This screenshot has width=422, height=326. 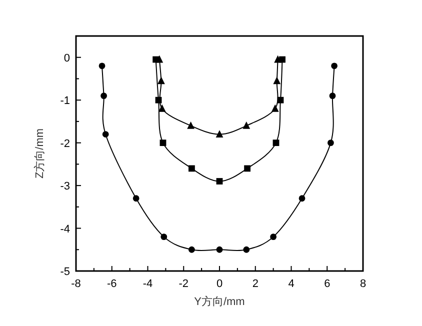 What do you see at coordinates (363, 284) in the screenshot?
I see `x-tick-label: 8` at bounding box center [363, 284].